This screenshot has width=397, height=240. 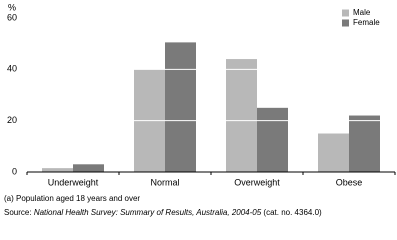 What do you see at coordinates (12, 17) in the screenshot?
I see `y-tick-label: 60` at bounding box center [12, 17].